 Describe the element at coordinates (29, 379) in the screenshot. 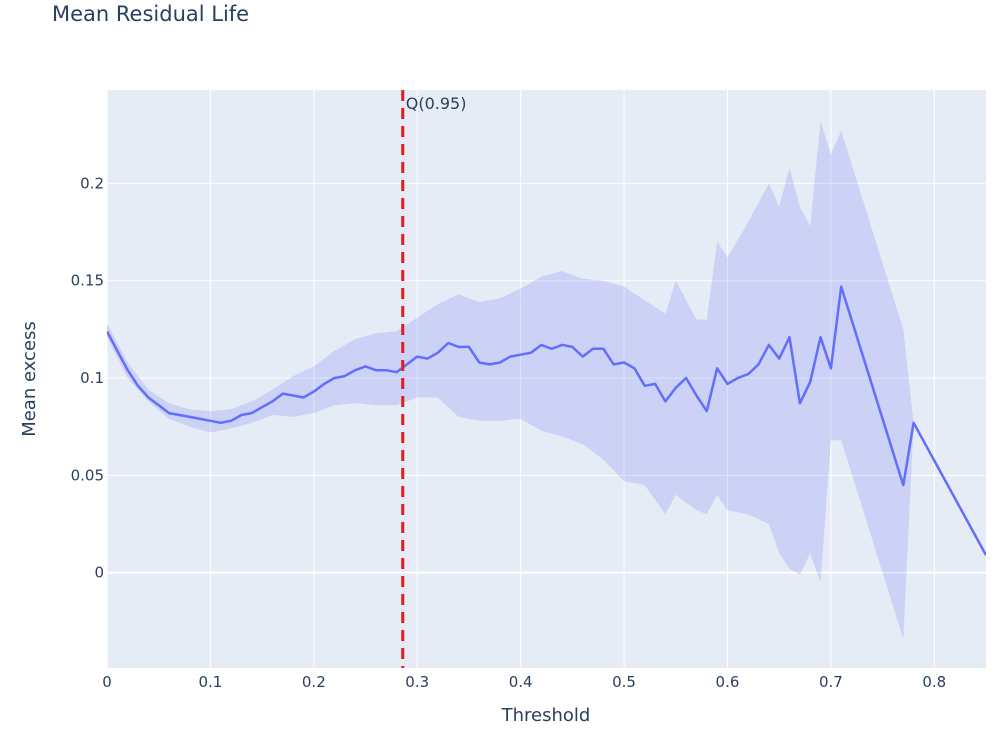

I see `y-axis-title: Mean excess` at that location.